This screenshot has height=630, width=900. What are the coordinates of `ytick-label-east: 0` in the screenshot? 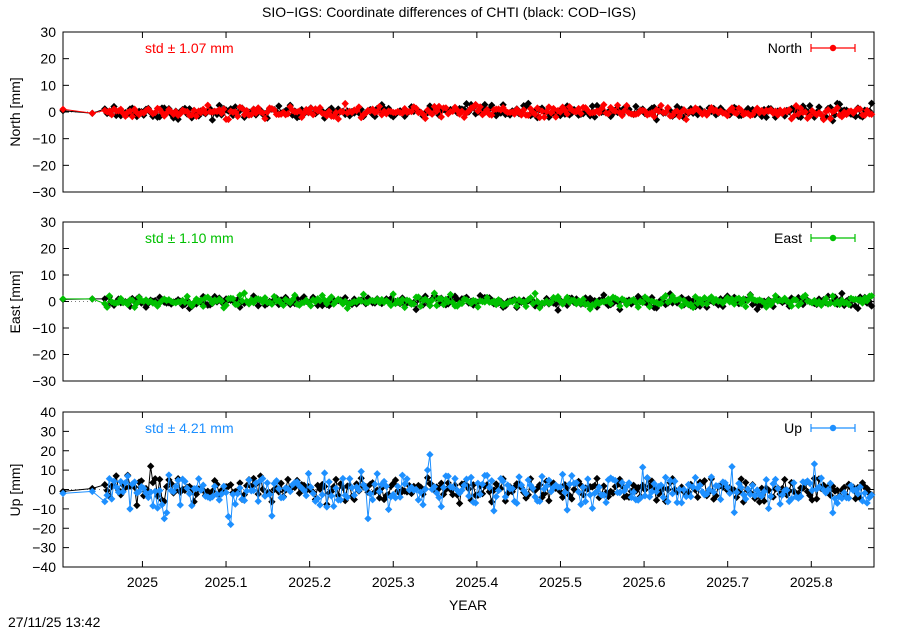 It's located at (52, 302).